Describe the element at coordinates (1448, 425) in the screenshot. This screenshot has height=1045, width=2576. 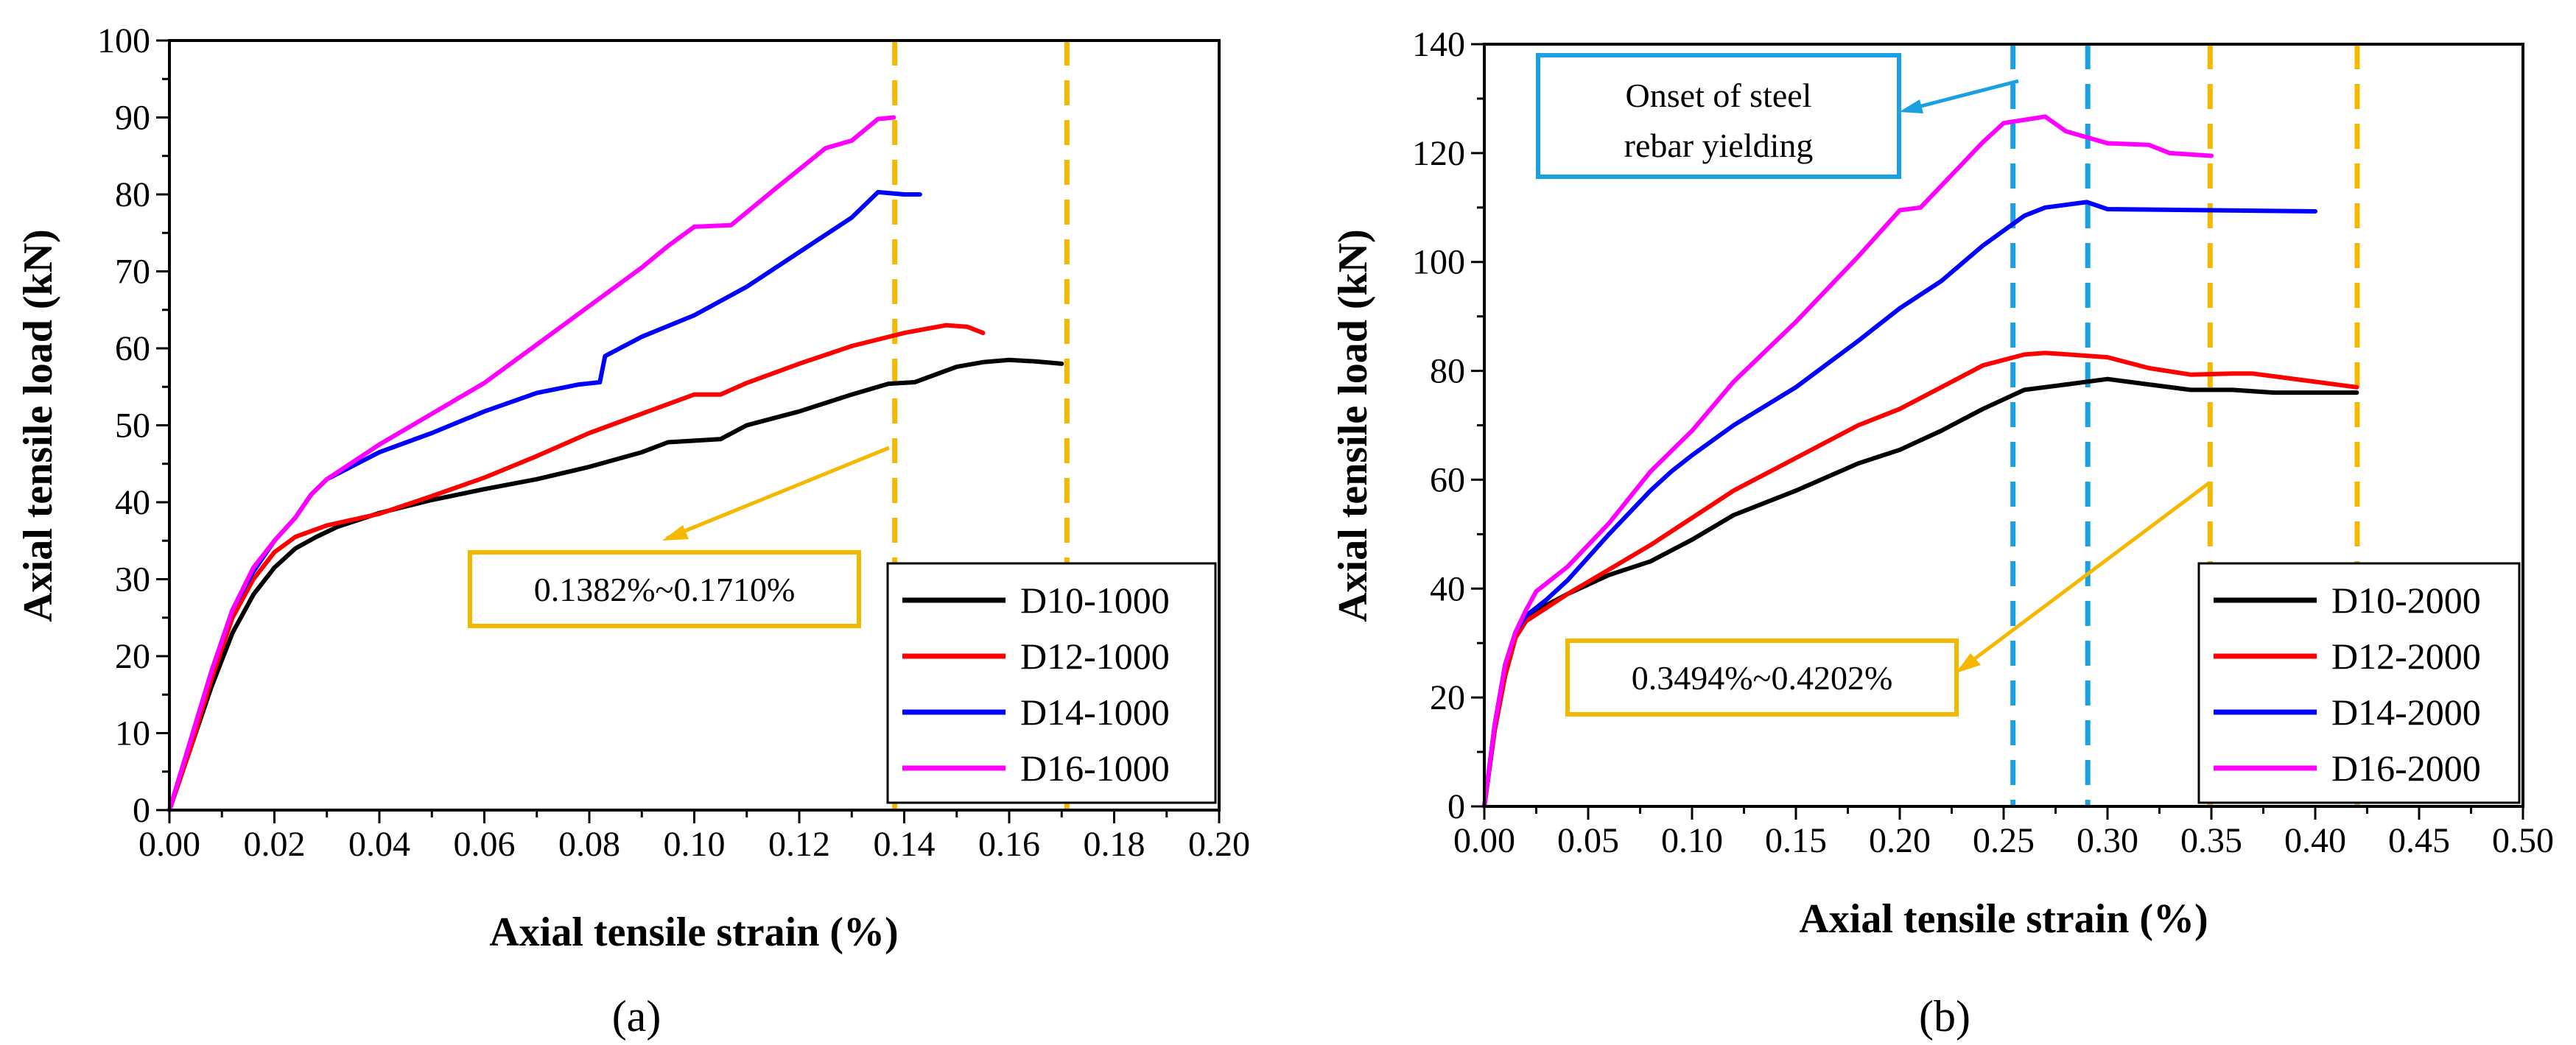
I see `y-ticks-b: 0 20 40 60 80 100 120 140` at that location.